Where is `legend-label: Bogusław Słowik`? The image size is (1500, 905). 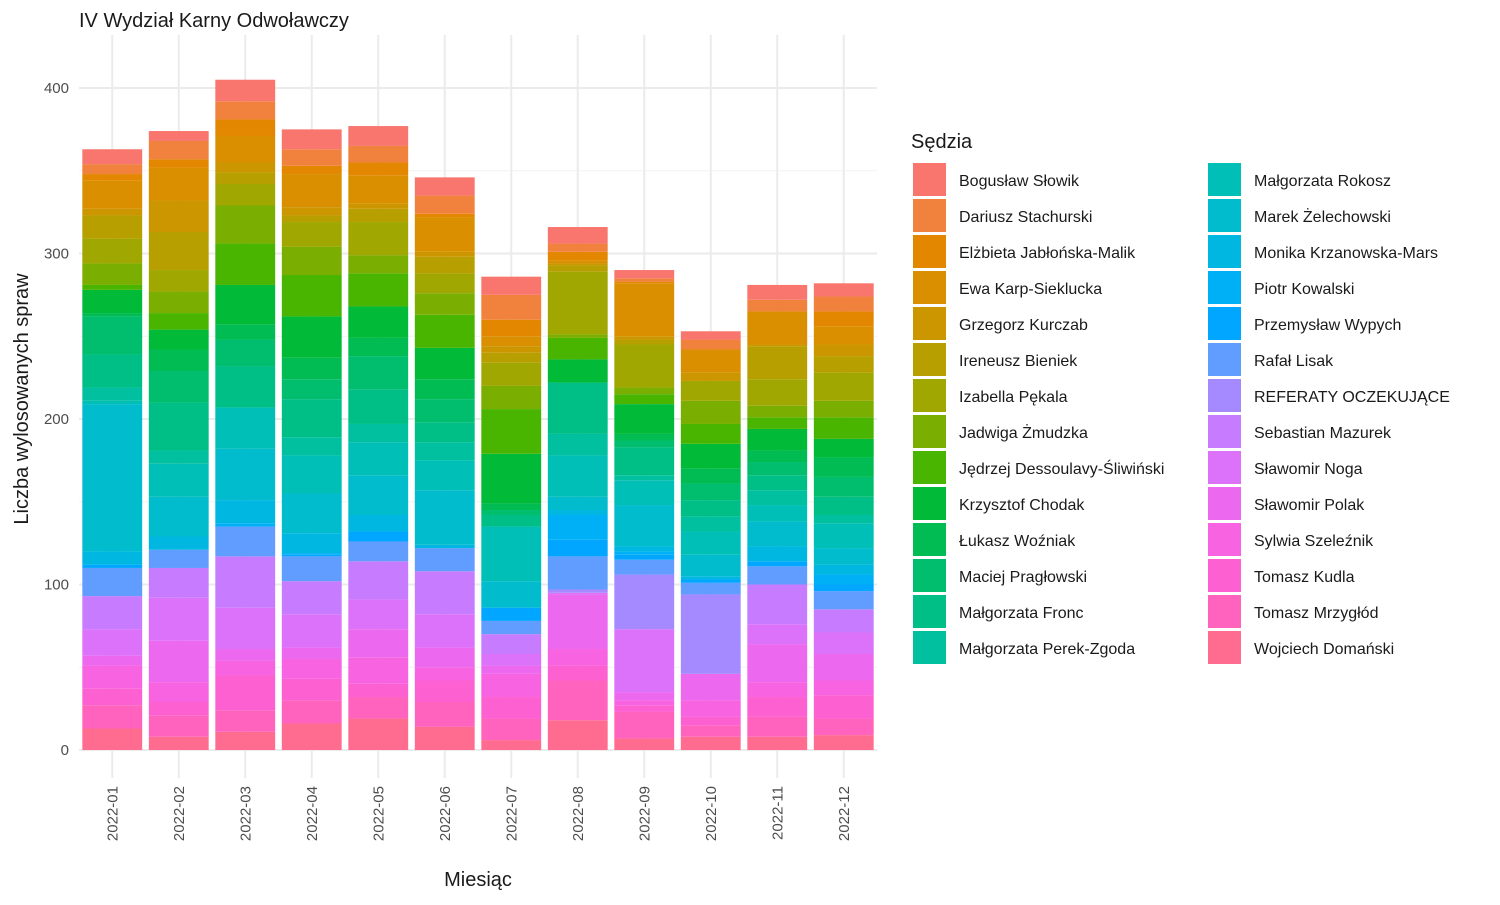 legend-label: Bogusław Słowik is located at coordinates (1019, 181).